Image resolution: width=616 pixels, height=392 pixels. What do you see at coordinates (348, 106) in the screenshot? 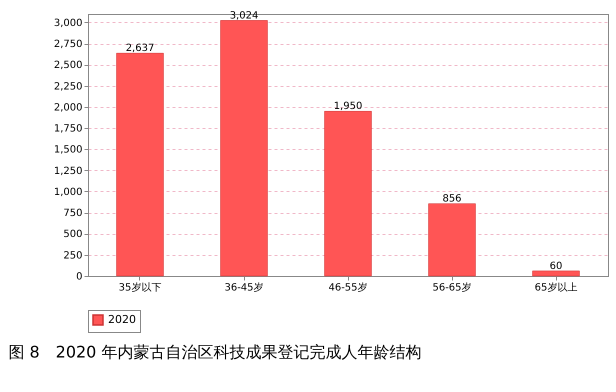
I see `data-label: 1,950` at bounding box center [348, 106].